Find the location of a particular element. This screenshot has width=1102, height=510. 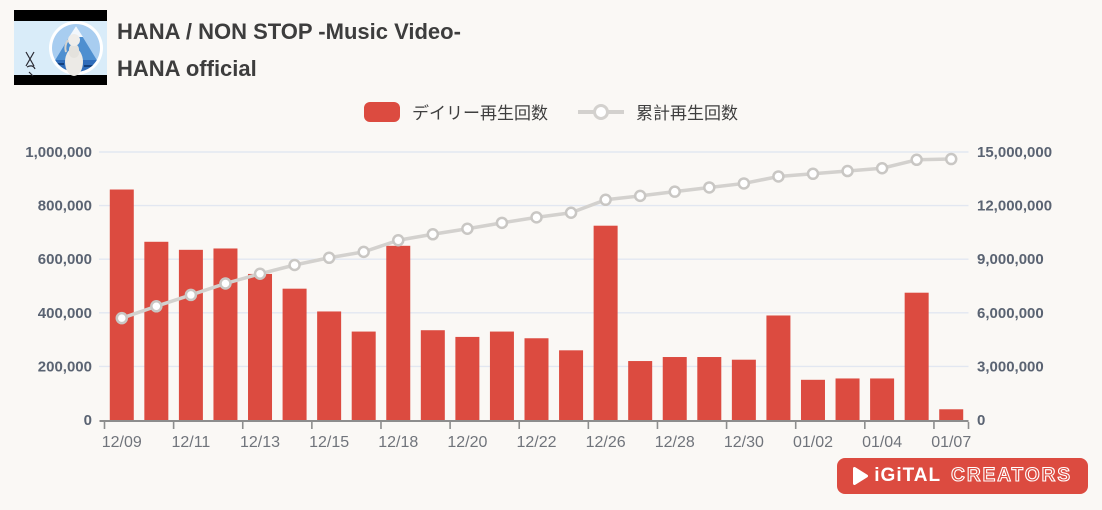

right-axis-label: 6,000,000 is located at coordinates (1010, 313).